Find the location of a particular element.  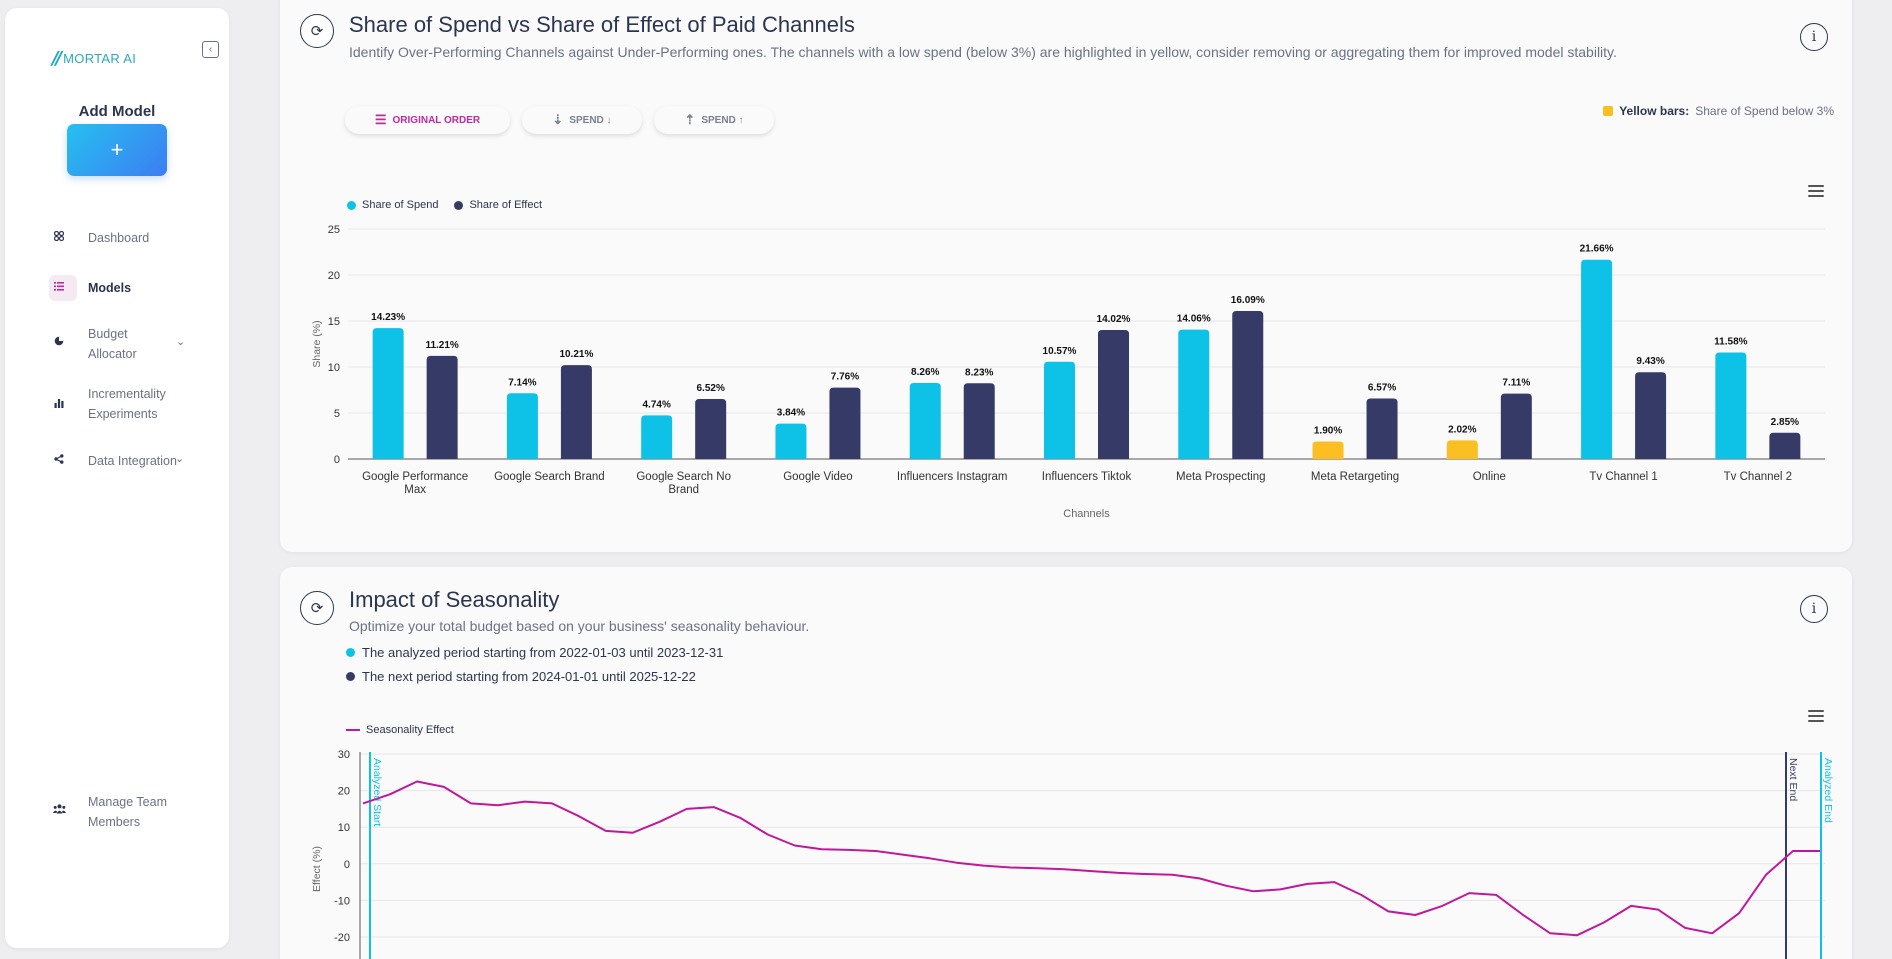

chevron-left-icon: ‹ is located at coordinates (210, 49).